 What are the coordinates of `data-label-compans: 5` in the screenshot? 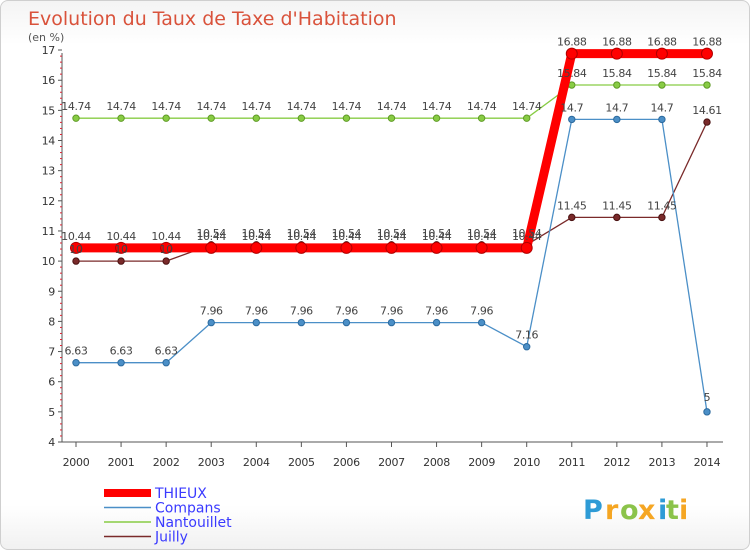 It's located at (707, 397).